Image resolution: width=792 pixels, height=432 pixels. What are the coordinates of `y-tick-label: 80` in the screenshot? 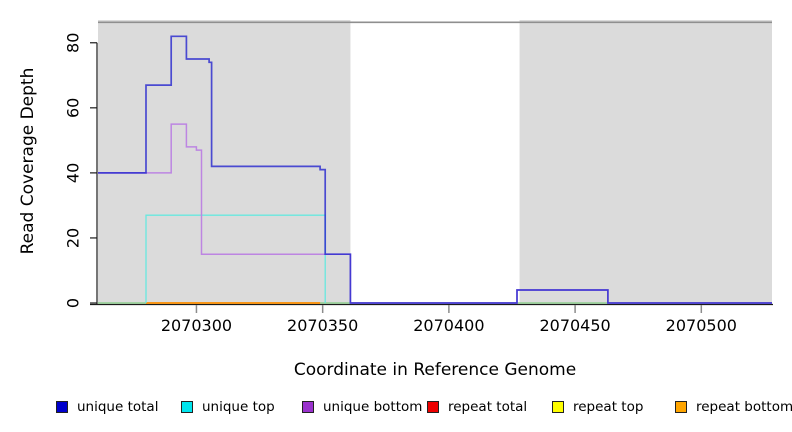 It's located at (73, 43).